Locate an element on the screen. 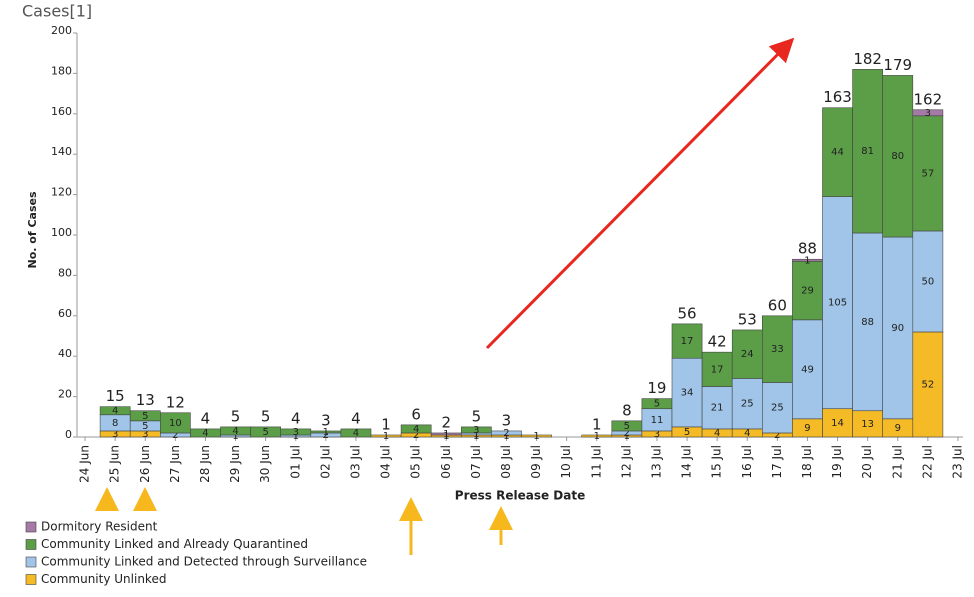 The height and width of the screenshot is (597, 974). total-label: 13 is located at coordinates (145, 400).